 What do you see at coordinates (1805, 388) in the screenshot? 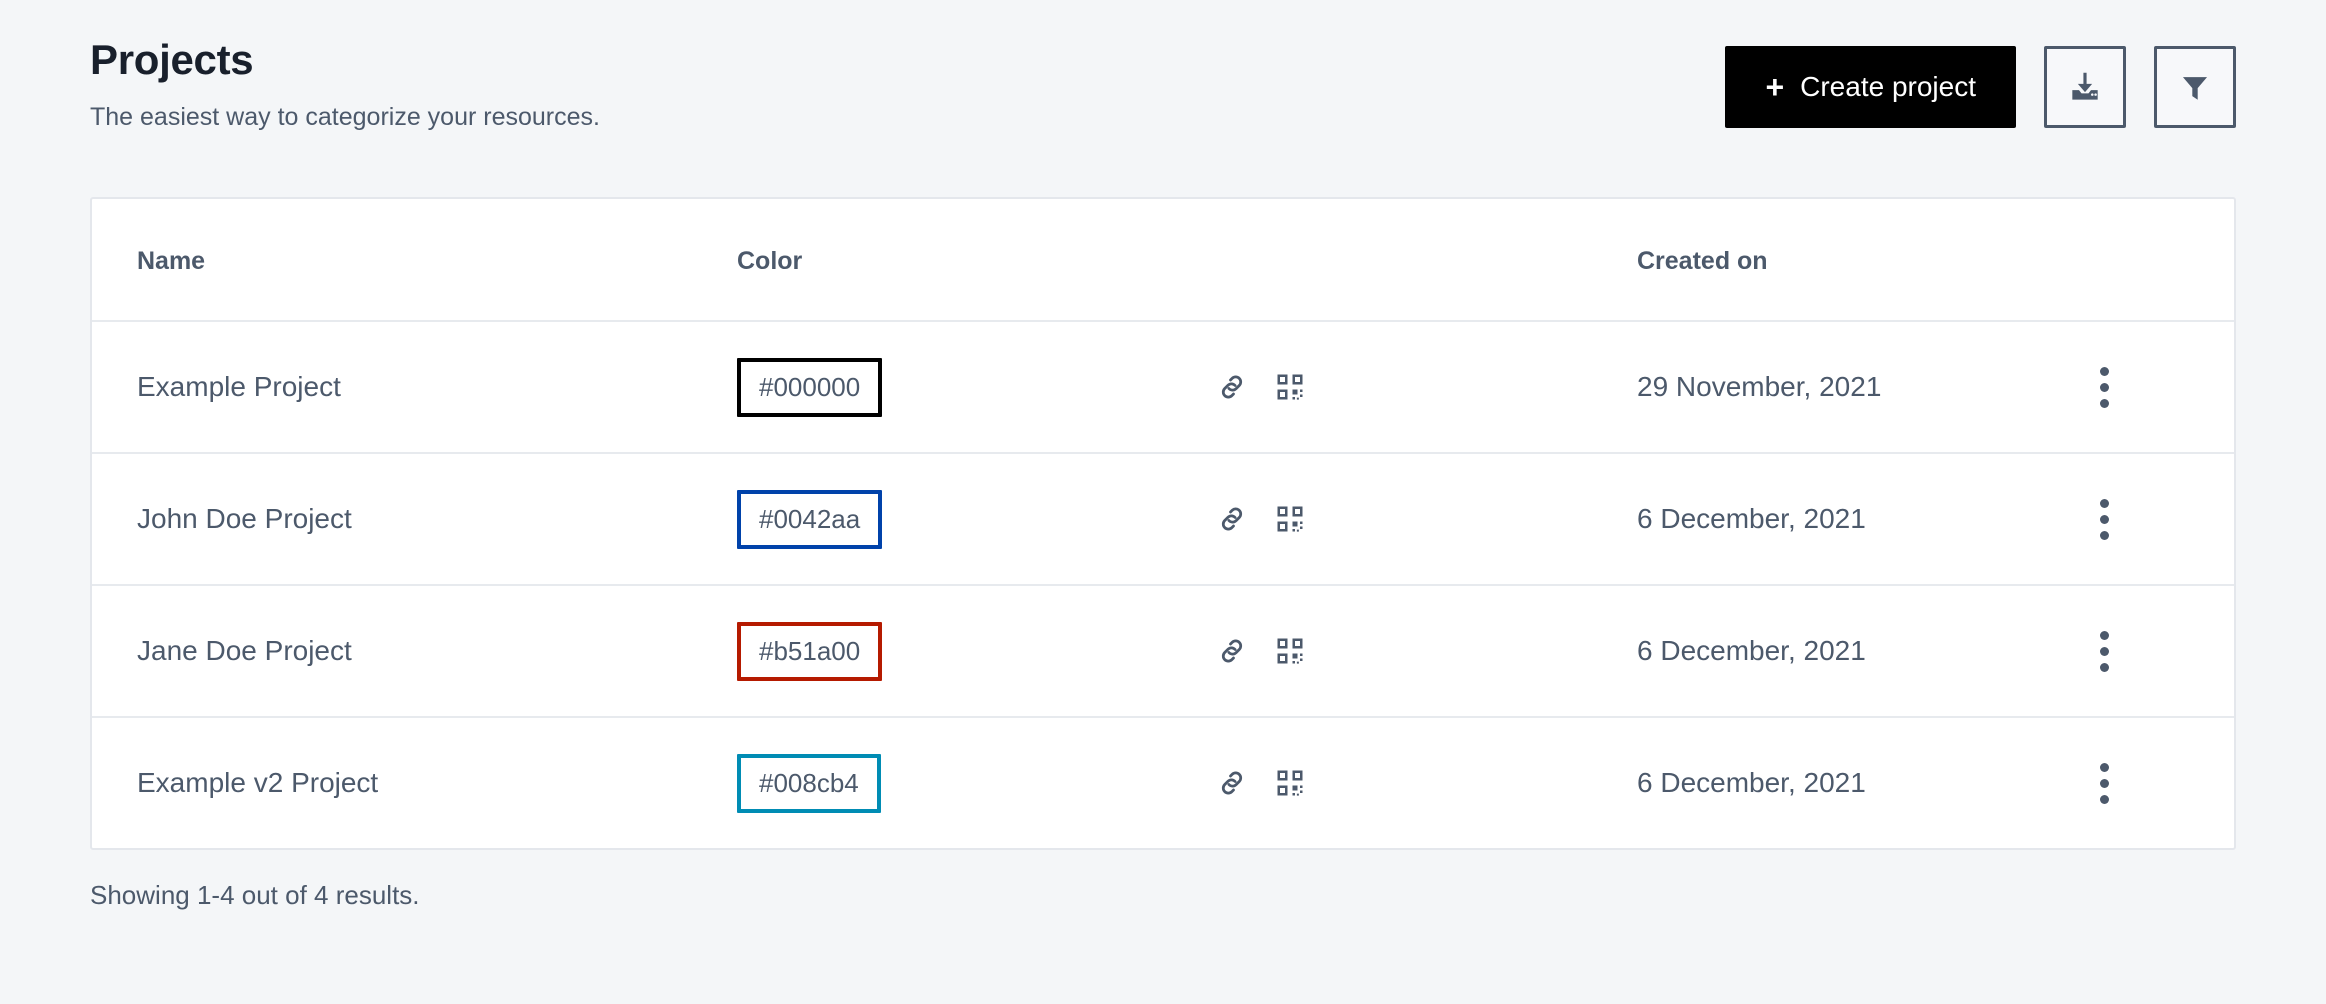
I see `cell-created-on: 29 November, 2021` at bounding box center [1805, 388].